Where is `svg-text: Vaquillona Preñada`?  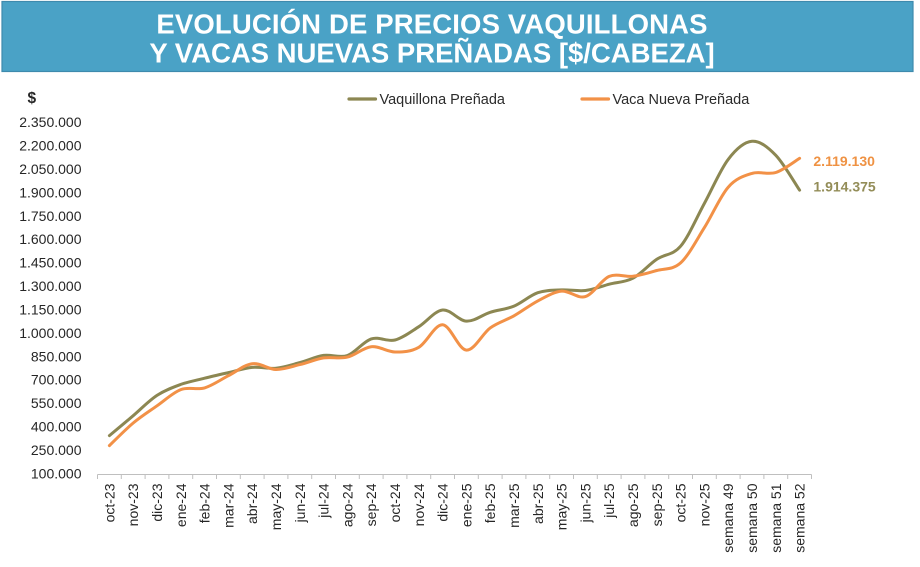
svg-text: Vaquillona Preñada is located at coordinates (443, 100).